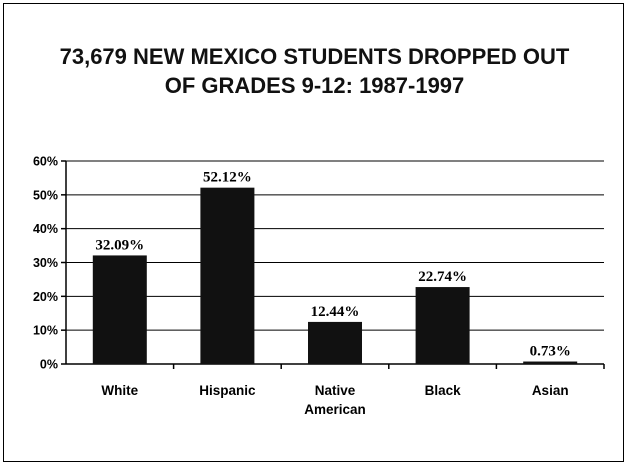  Describe the element at coordinates (49, 365) in the screenshot. I see `y-tick-label: 0%` at that location.